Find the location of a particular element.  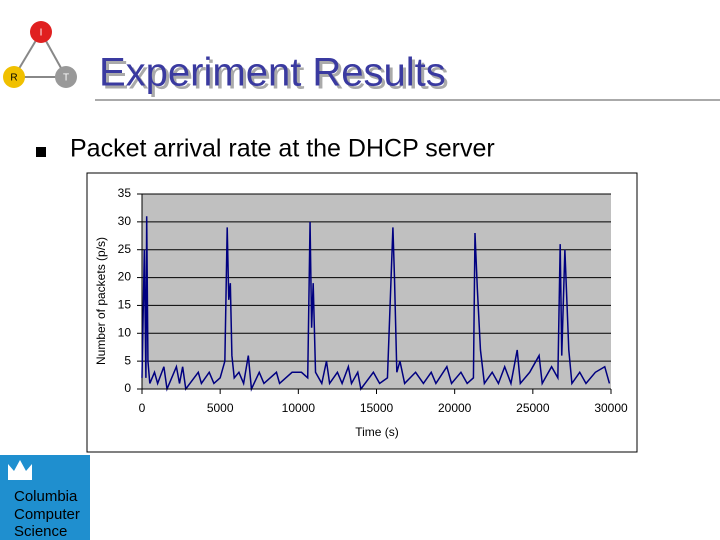

footer-logo-text: Science is located at coordinates (40, 531).